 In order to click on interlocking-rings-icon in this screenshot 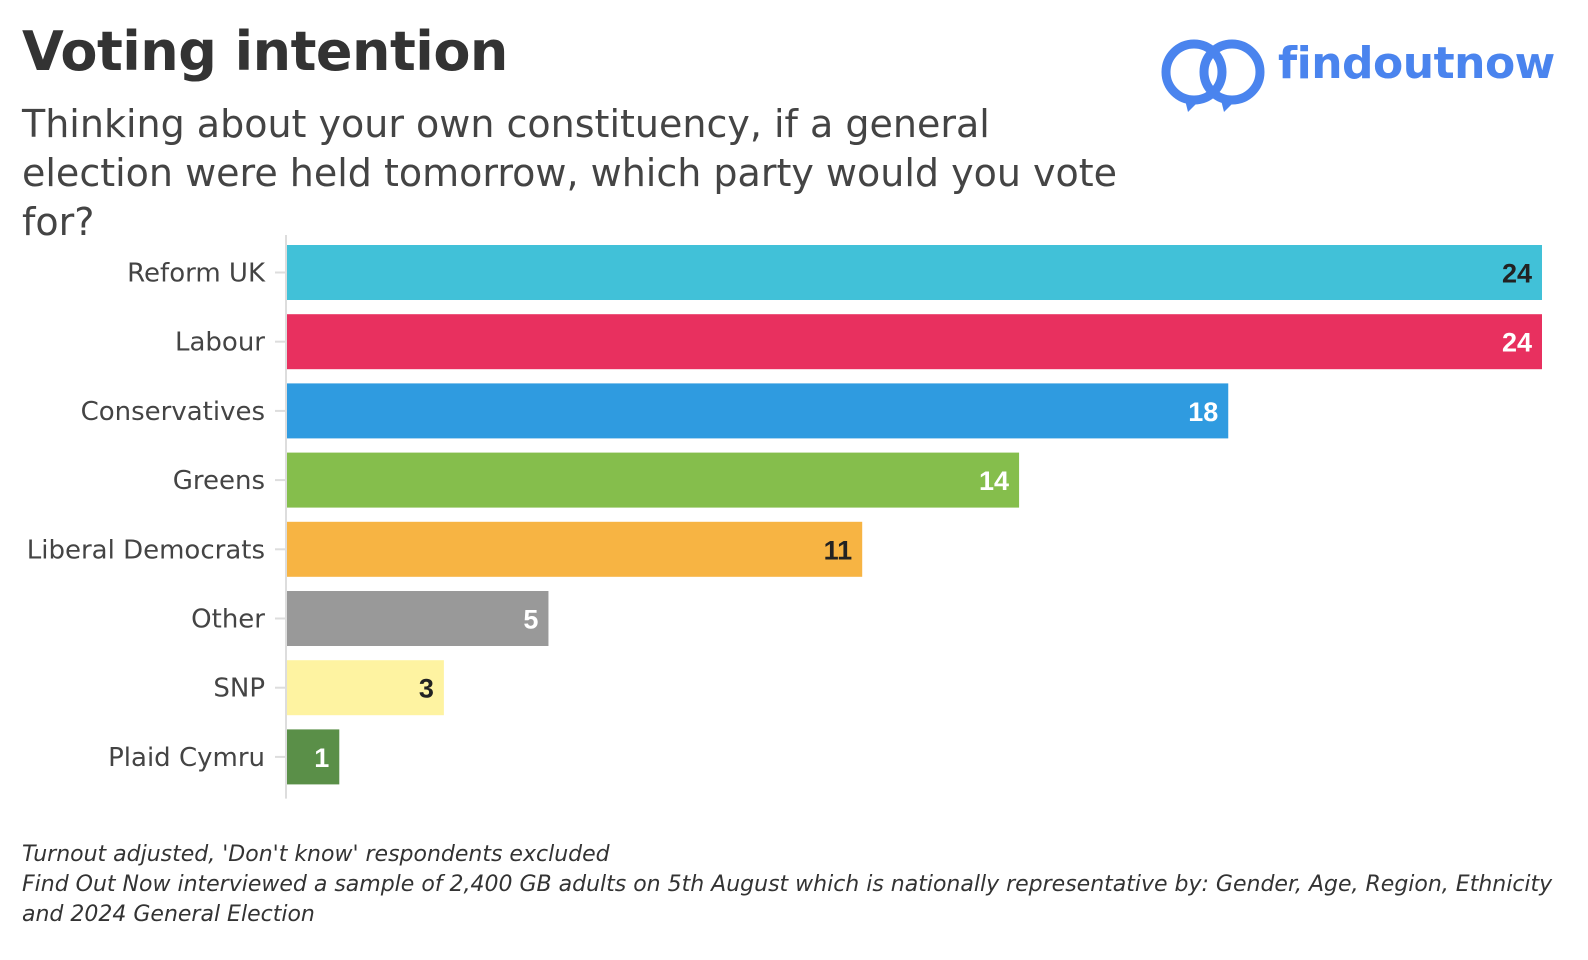, I will do `click(1213, 75)`.